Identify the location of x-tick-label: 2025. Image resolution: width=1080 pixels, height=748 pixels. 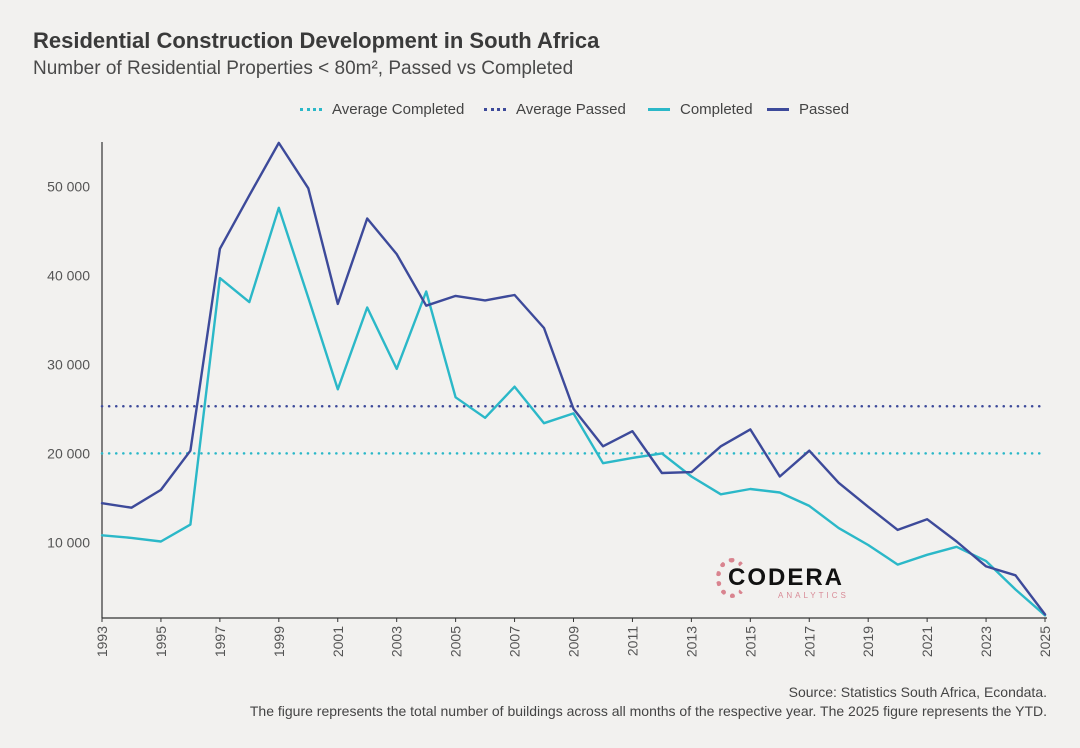
(1045, 641).